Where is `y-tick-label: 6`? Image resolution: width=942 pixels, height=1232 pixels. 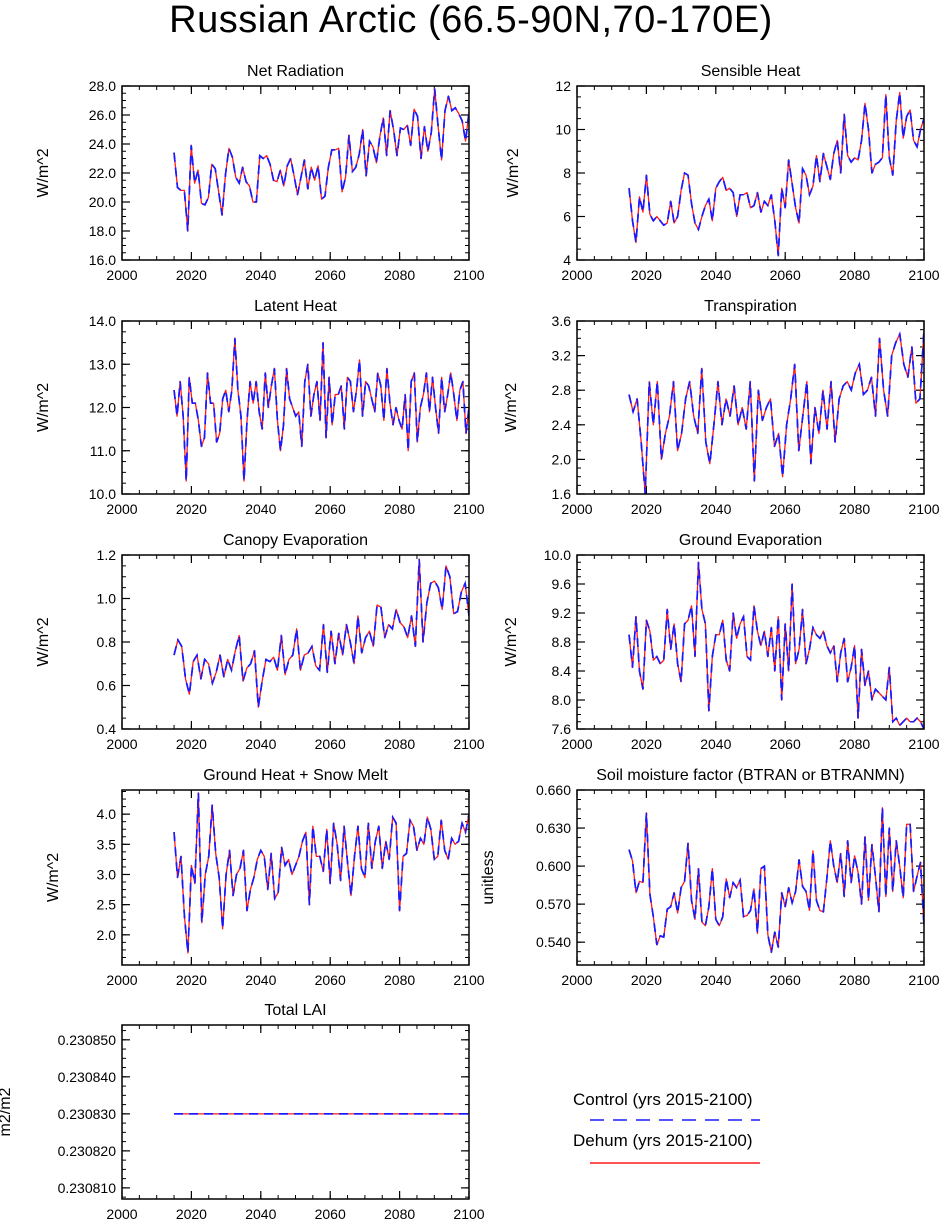
y-tick-label: 6 is located at coordinates (567, 217).